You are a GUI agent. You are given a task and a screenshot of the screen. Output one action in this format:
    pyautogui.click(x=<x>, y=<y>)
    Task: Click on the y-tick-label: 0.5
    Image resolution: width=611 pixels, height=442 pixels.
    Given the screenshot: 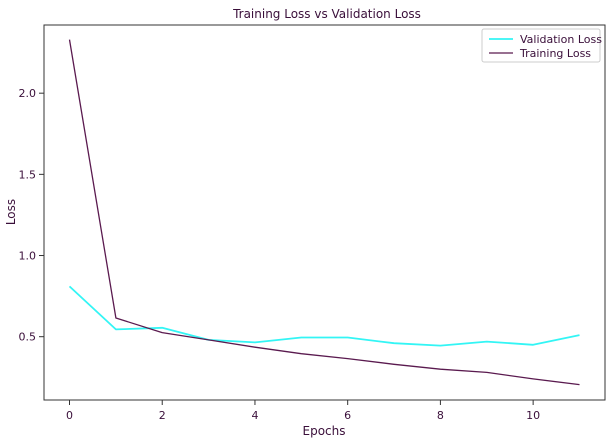 What is the action you would take?
    pyautogui.click(x=28, y=337)
    